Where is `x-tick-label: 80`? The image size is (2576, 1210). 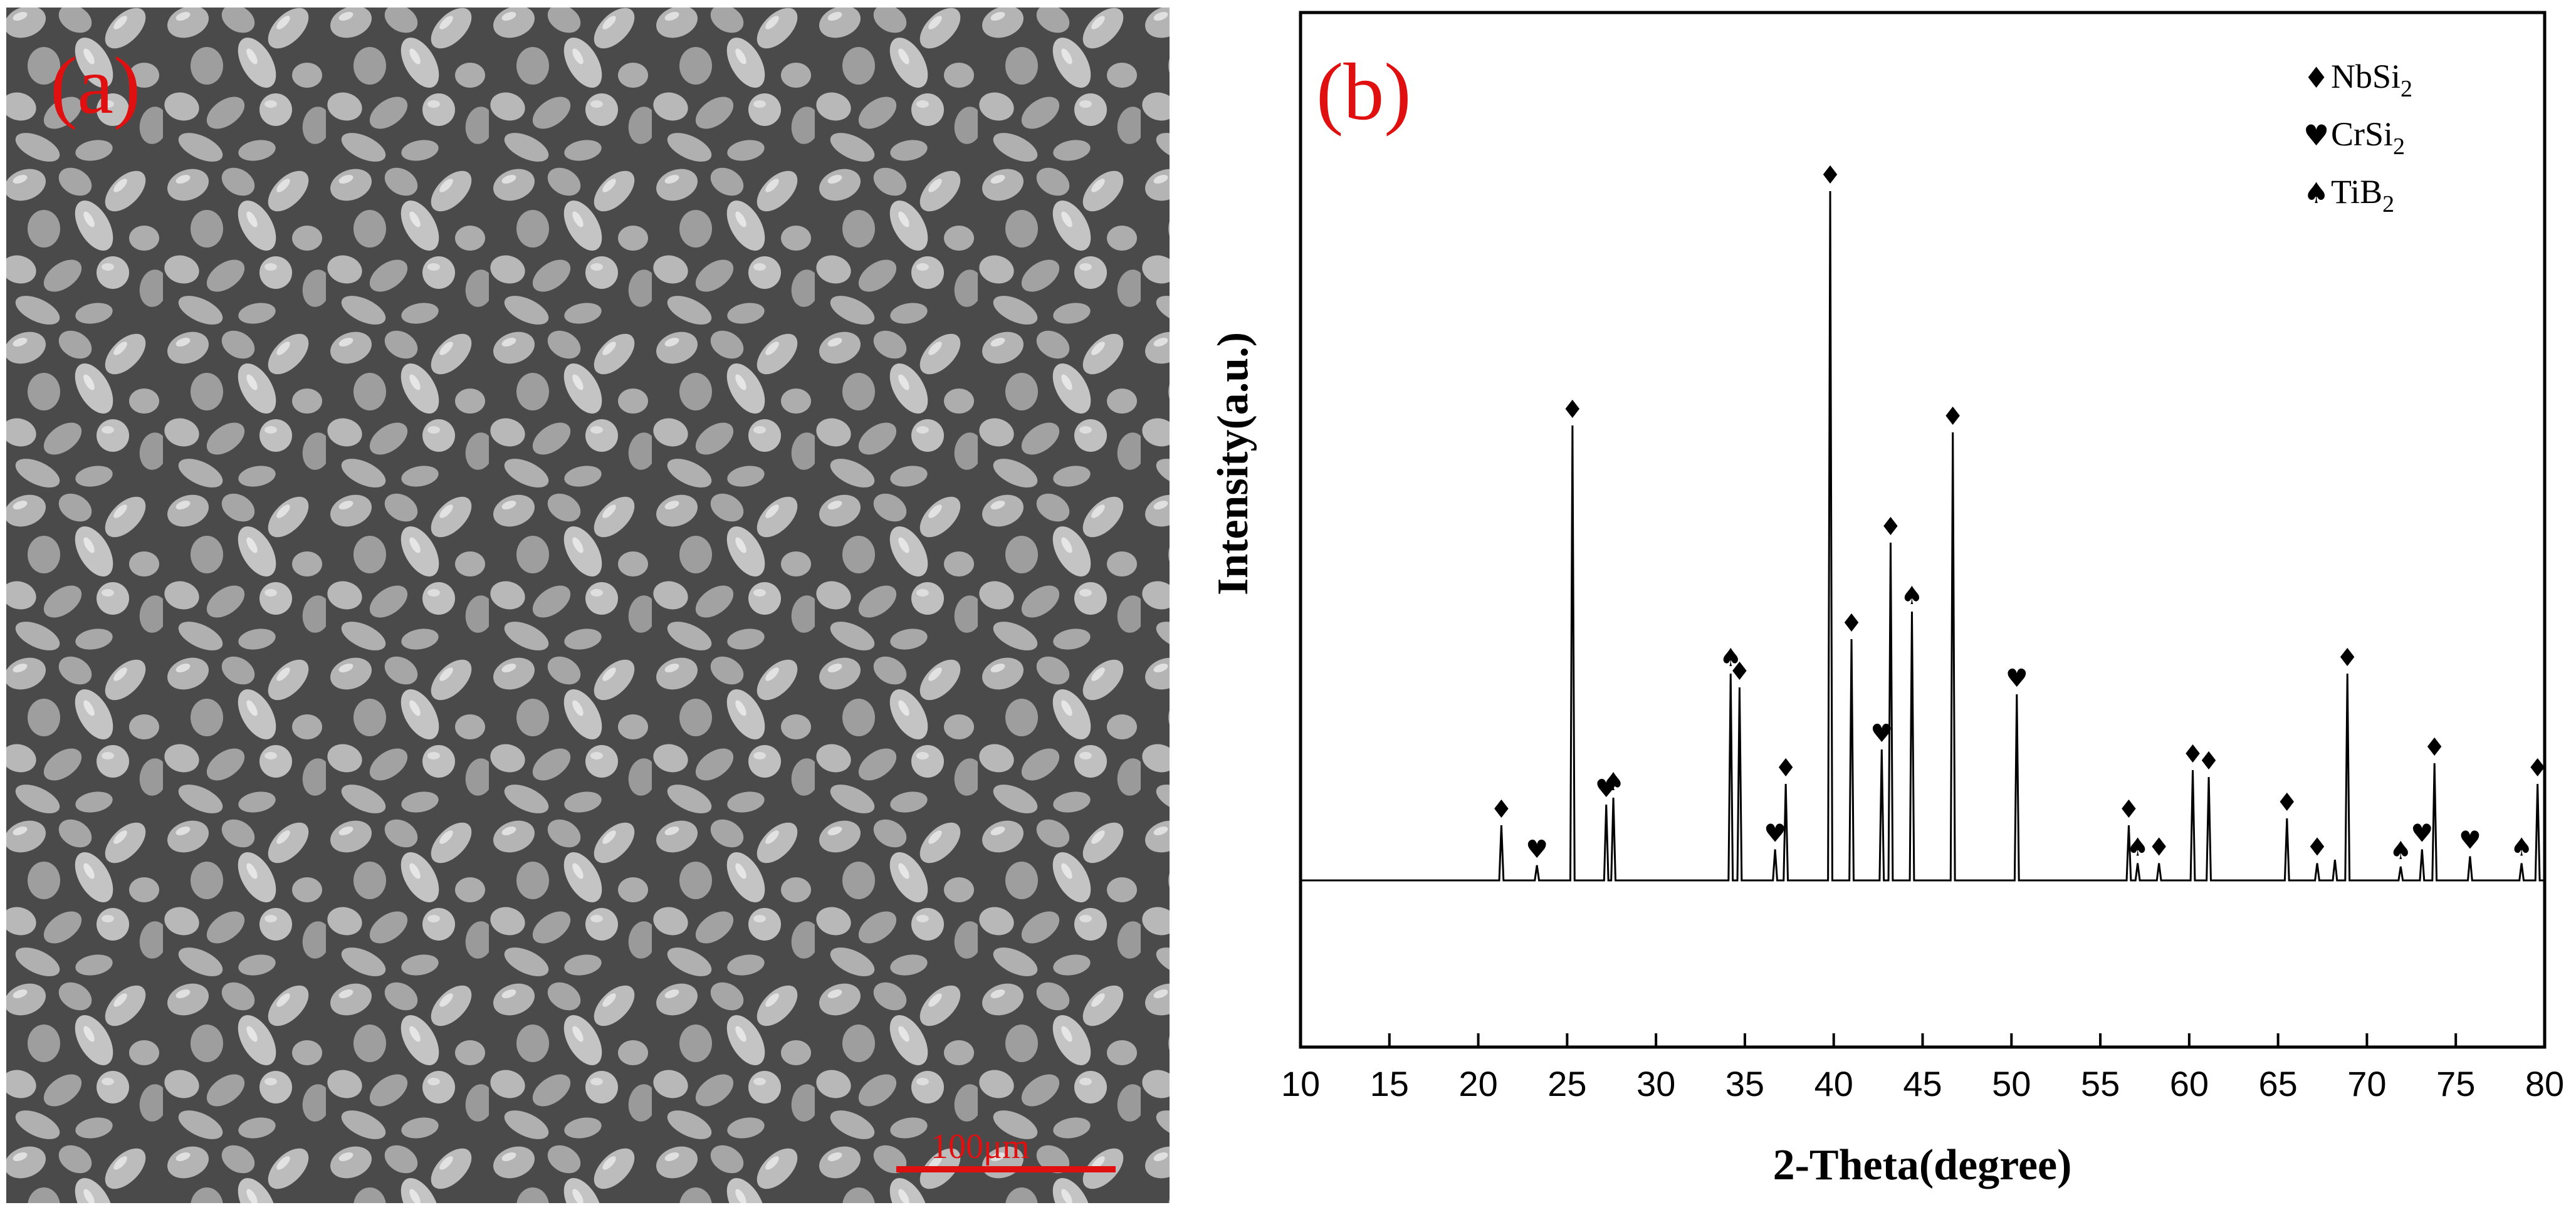
x-tick-label: 80 is located at coordinates (2544, 1083).